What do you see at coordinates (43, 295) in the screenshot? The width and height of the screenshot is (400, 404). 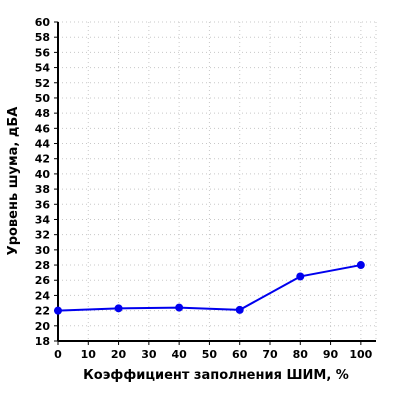 I see `y-tick-label: 24` at bounding box center [43, 295].